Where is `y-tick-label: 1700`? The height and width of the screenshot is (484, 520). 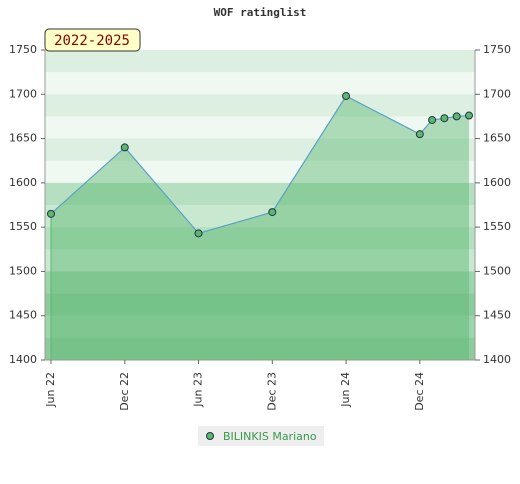
y-tick-label: 1700 is located at coordinates (23, 93).